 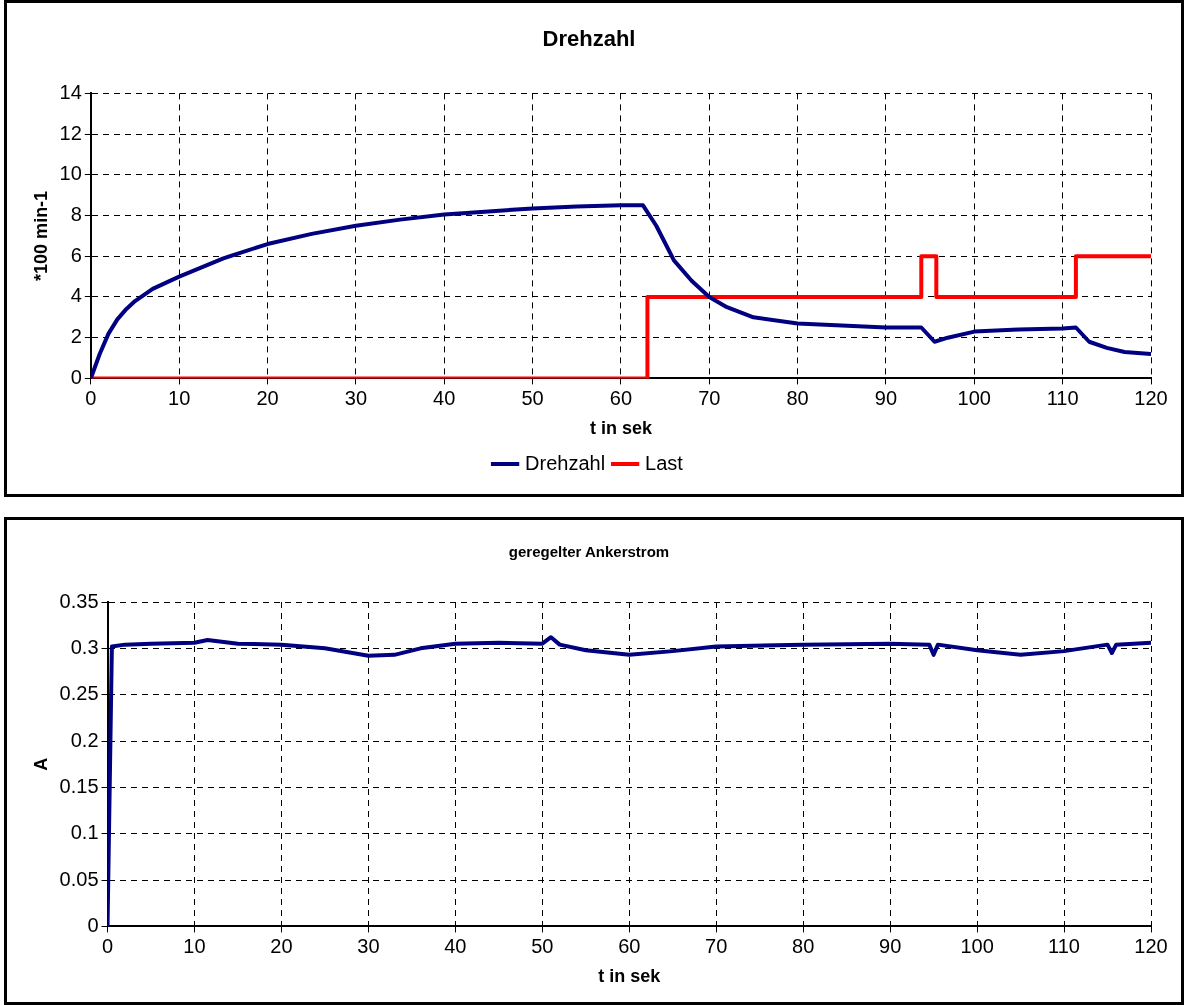 What do you see at coordinates (76, 254) in the screenshot?
I see `y-tick-label: 6` at bounding box center [76, 254].